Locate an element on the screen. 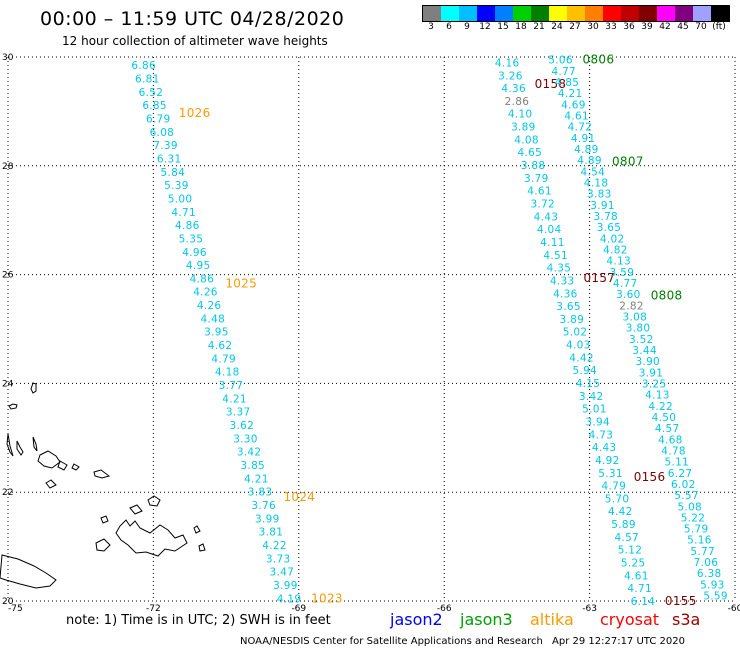 This screenshot has height=650, width=740. florida-coast is located at coordinates (33, 388).